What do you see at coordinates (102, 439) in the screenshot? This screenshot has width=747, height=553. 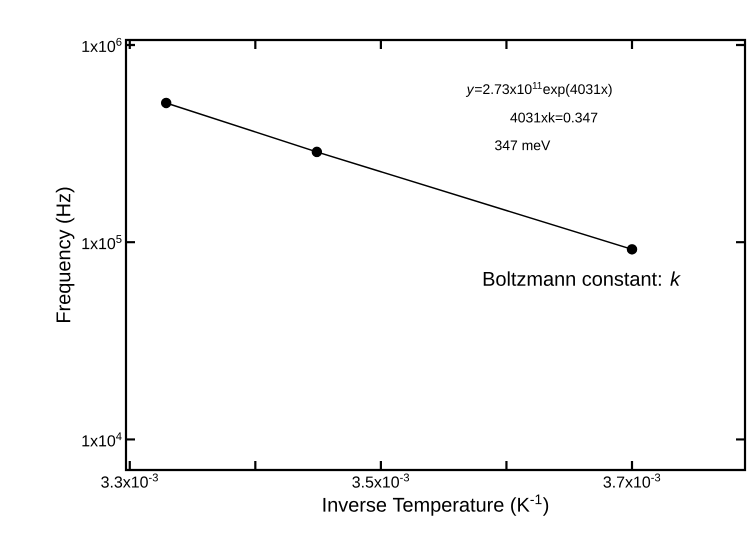 I see `y-tick-label: 1x10$^{4}$` at bounding box center [102, 439].